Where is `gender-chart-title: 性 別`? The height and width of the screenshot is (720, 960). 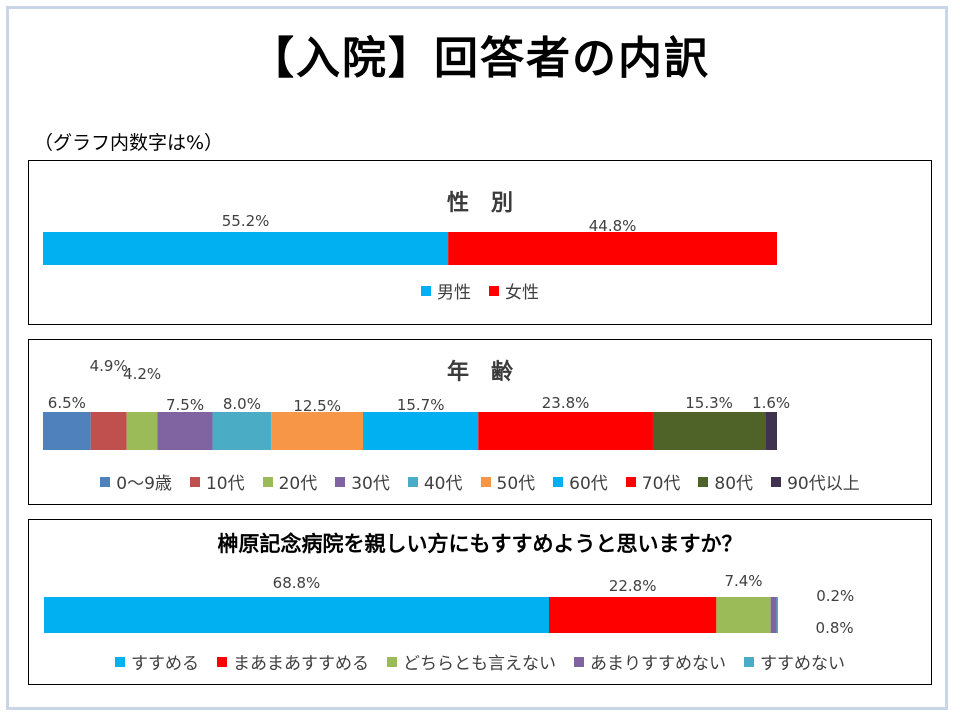
gender-chart-title: 性 別 is located at coordinates (479, 203).